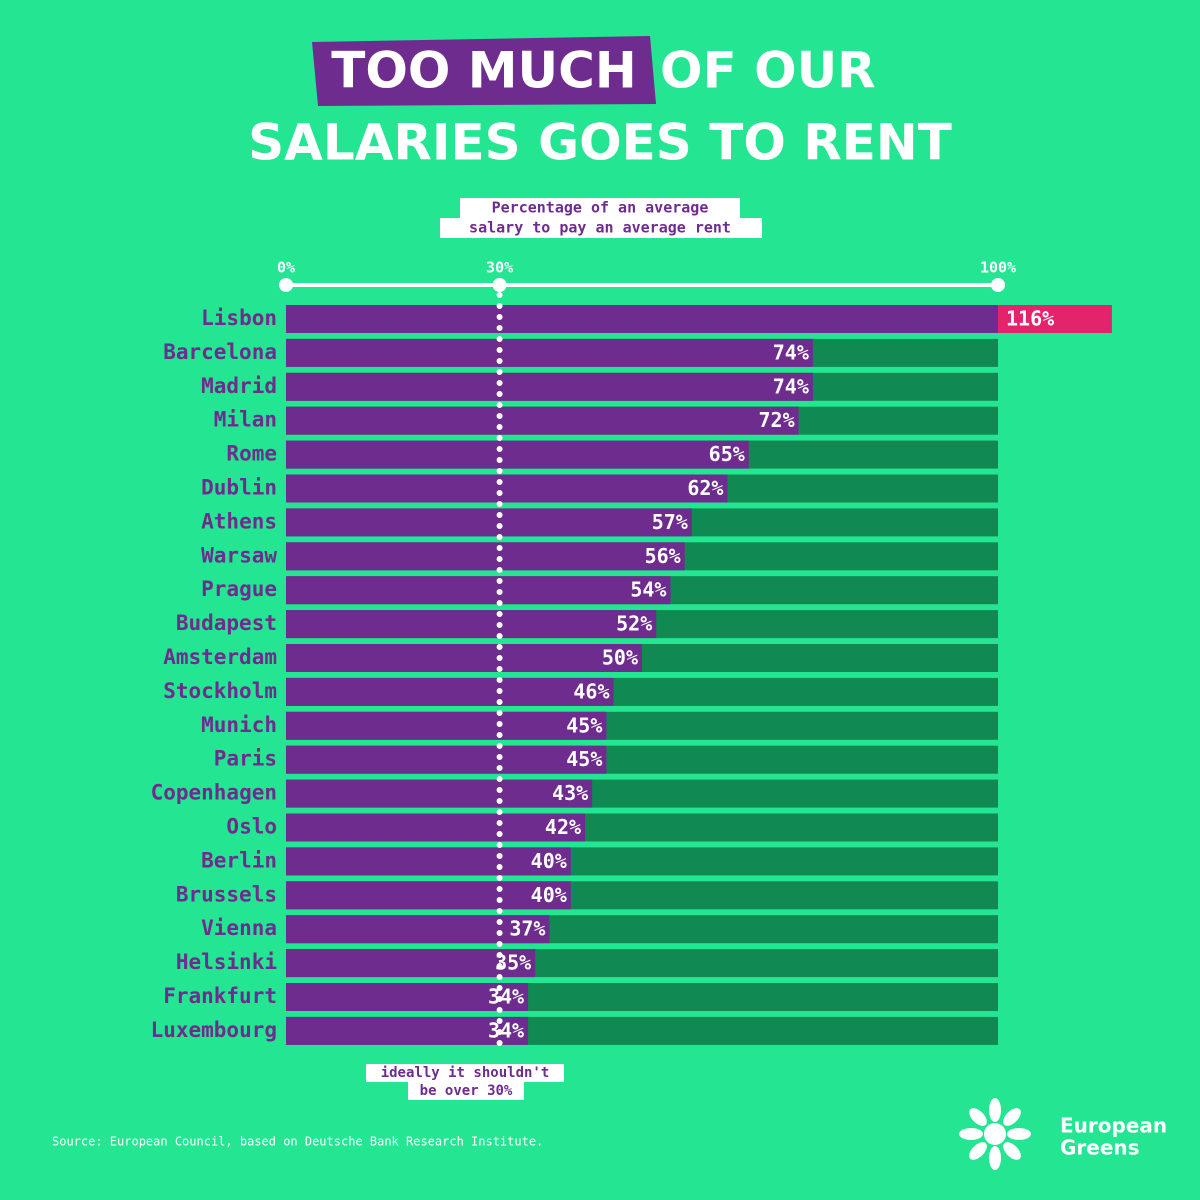 Image resolution: width=1200 pixels, height=1200 pixels. I want to click on chart-title: SALARIES GOES TO RENT, so click(600, 143).